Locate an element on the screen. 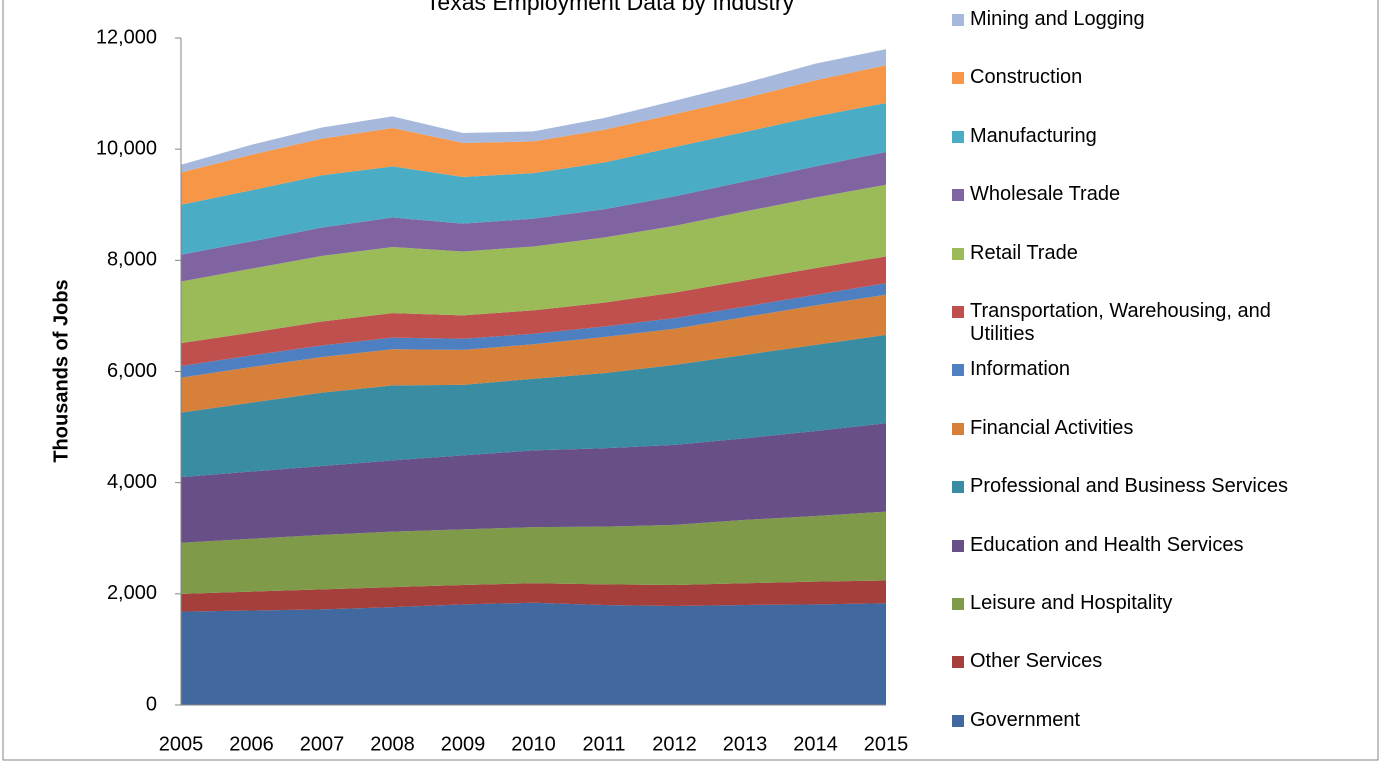 The width and height of the screenshot is (1382, 763). legend-item: Professional and Business Services is located at coordinates (1138, 486).